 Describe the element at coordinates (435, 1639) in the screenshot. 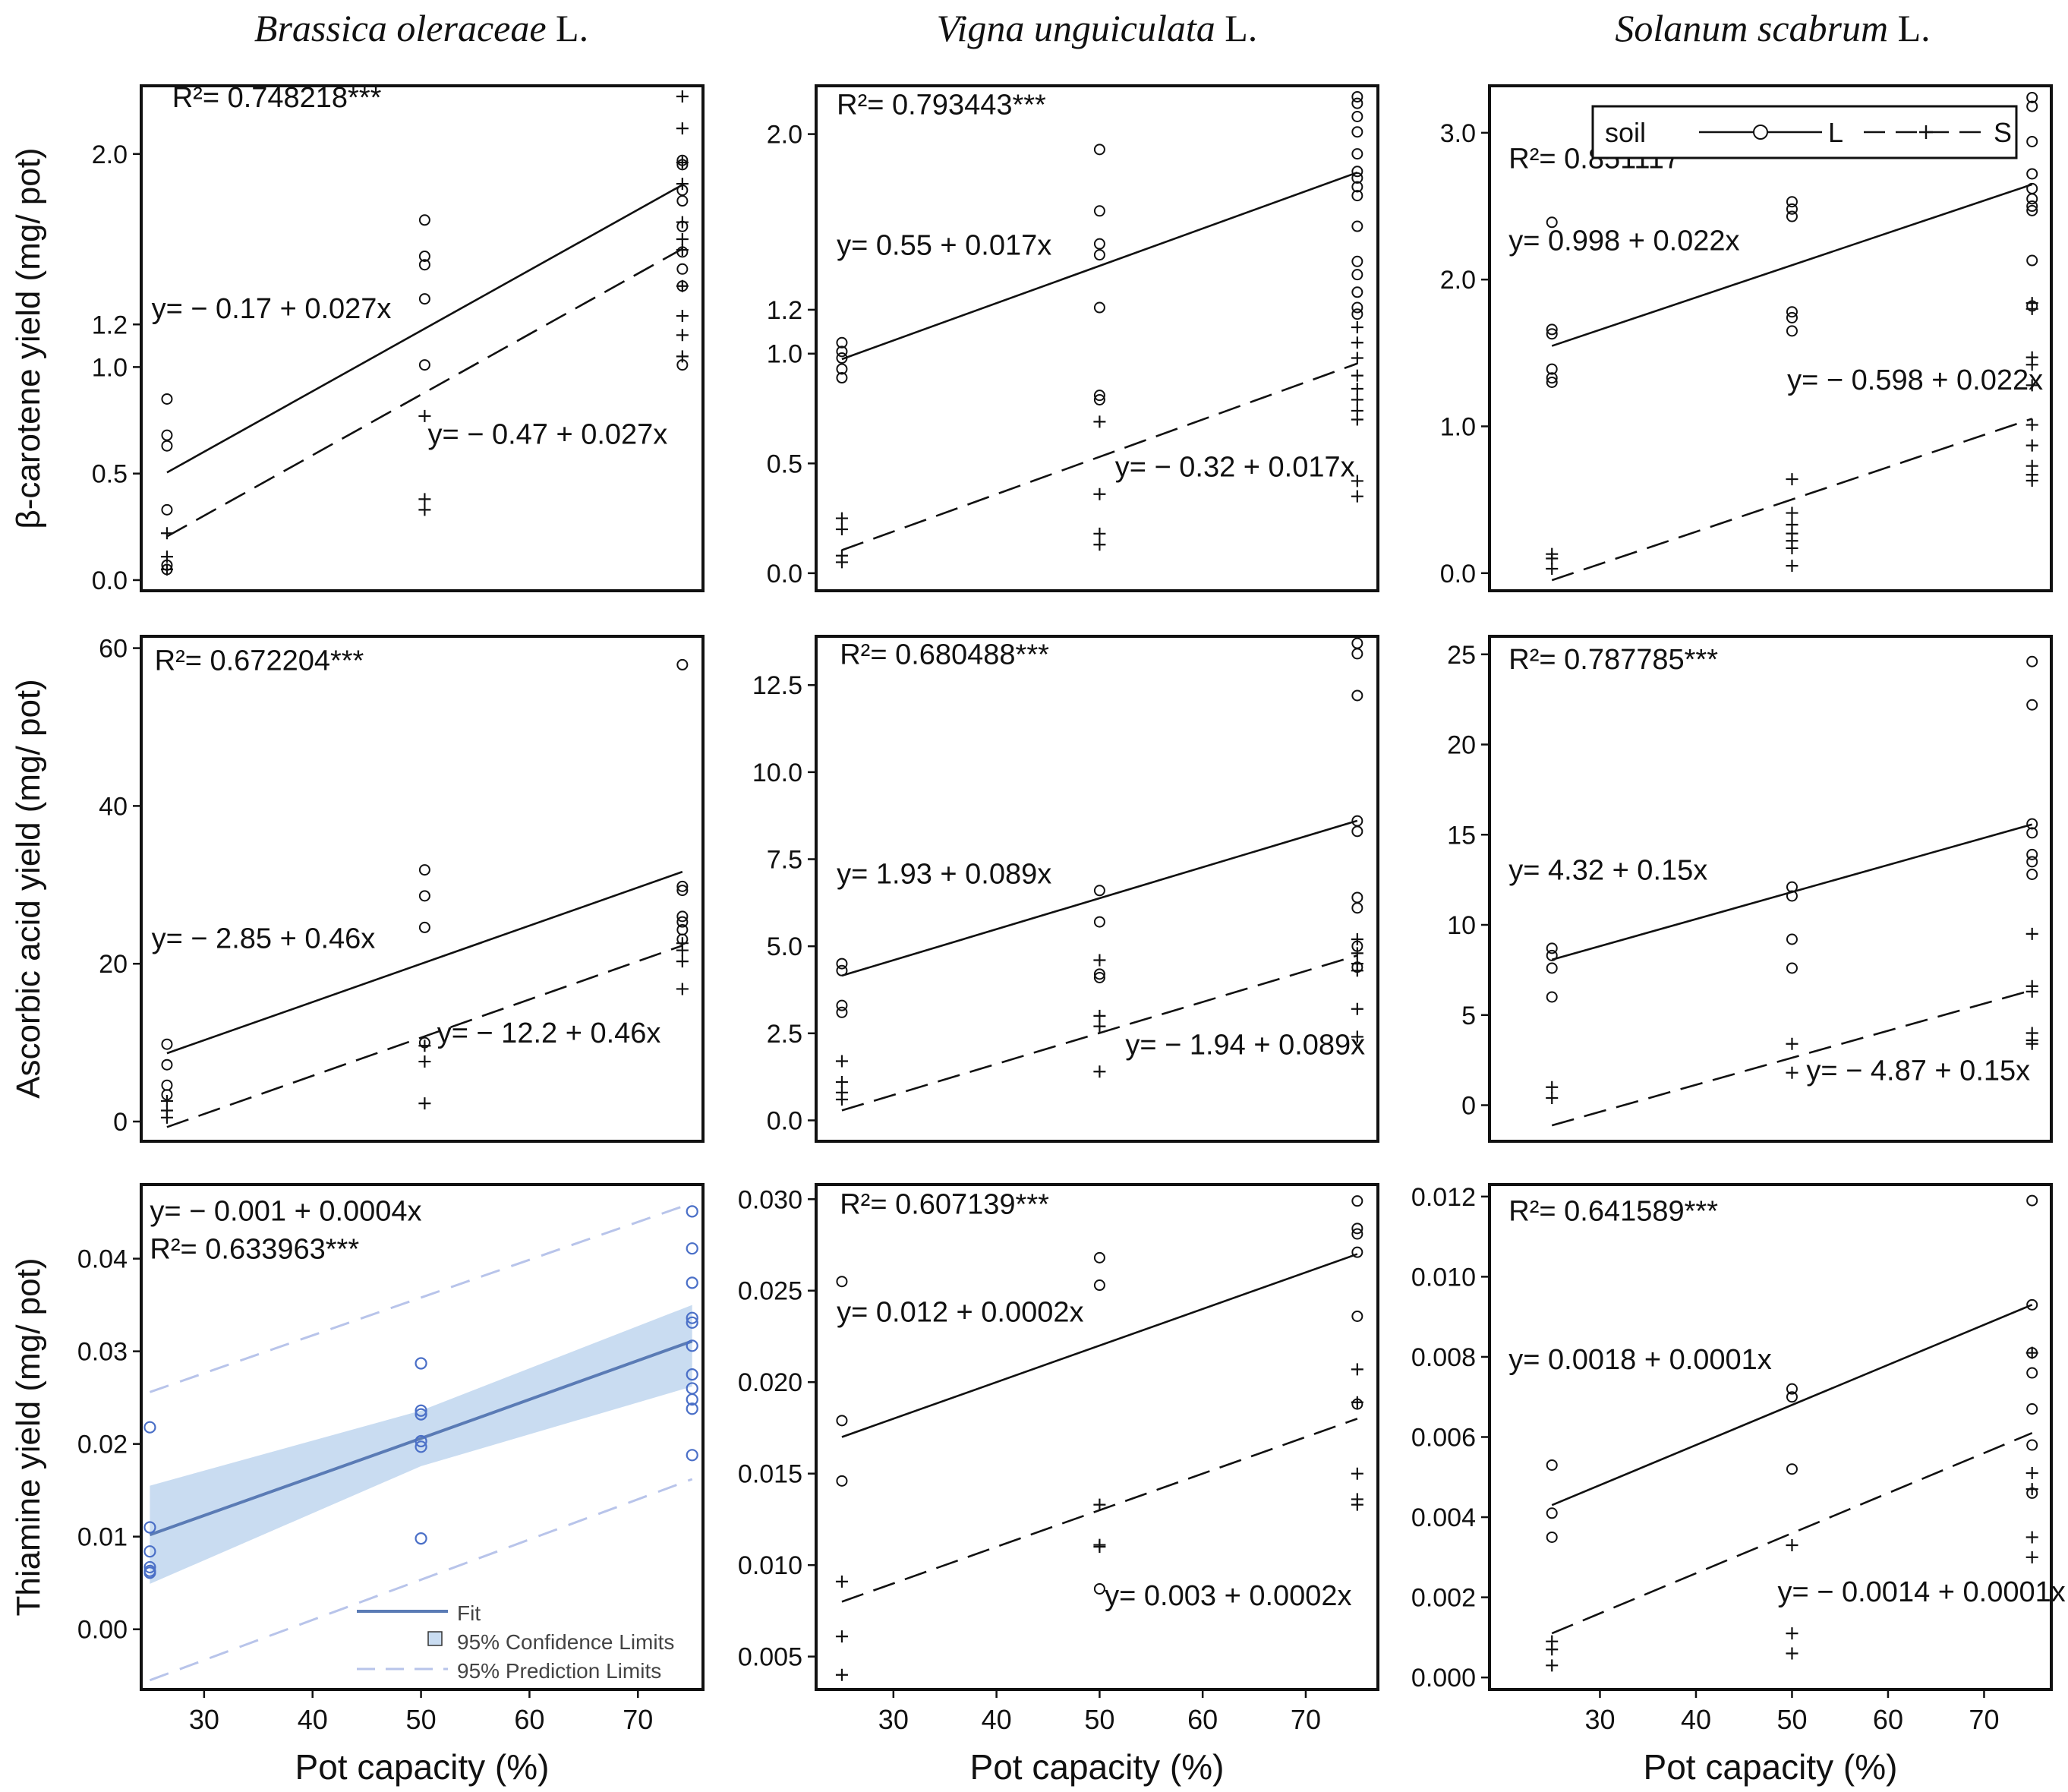

I see `legend-confidence-swatch` at that location.